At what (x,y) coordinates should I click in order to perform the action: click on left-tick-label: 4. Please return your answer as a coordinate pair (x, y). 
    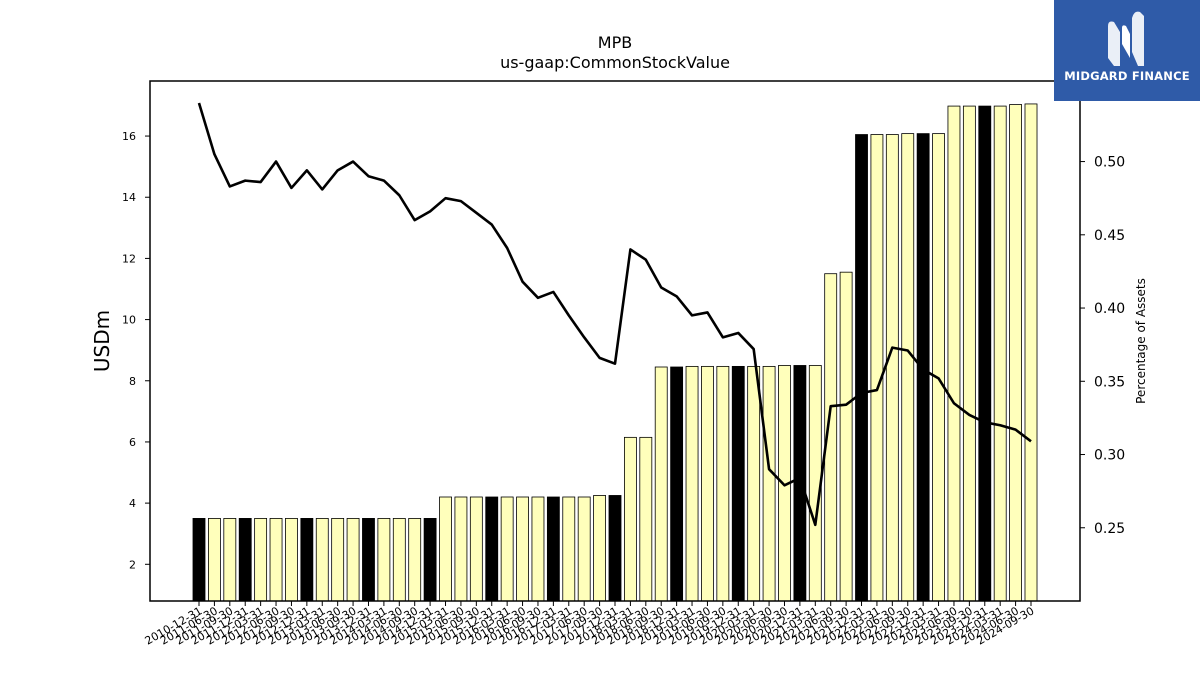
    Looking at the image, I should click on (132, 503).